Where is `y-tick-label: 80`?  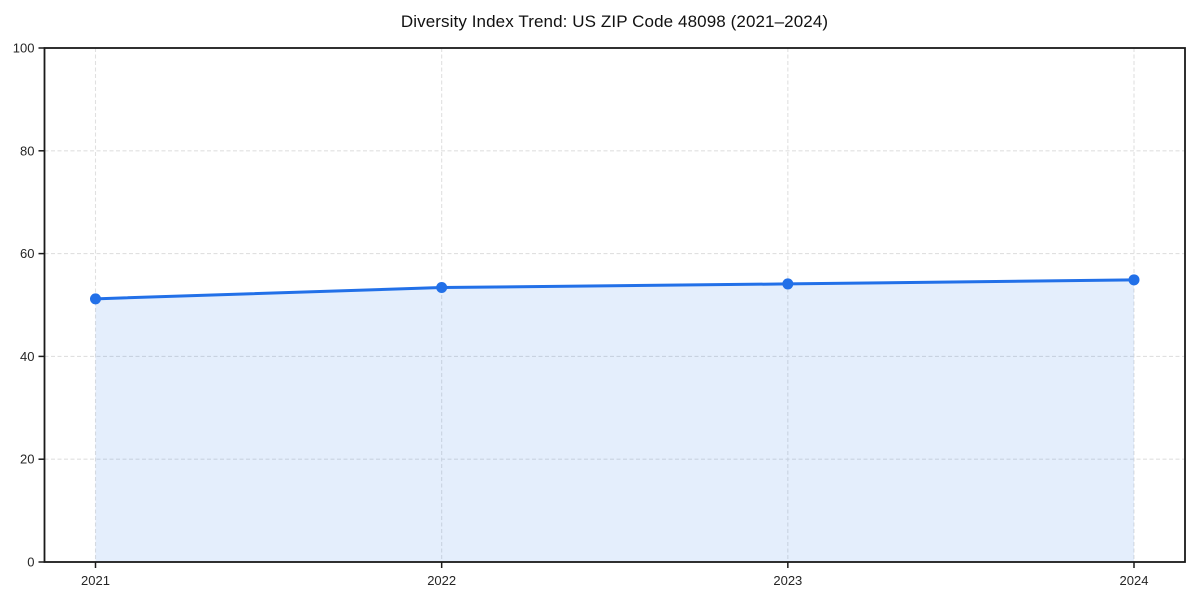
y-tick-label: 80 is located at coordinates (27, 150).